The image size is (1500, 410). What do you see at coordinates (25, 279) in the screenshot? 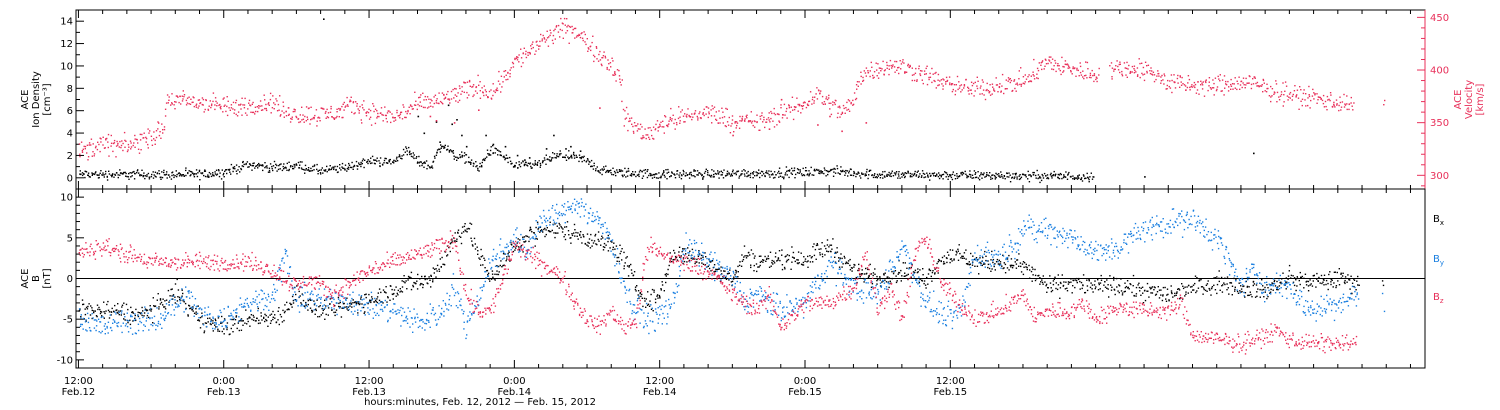
I see `b-field-ylabel-line-0: ACE` at bounding box center [25, 279].